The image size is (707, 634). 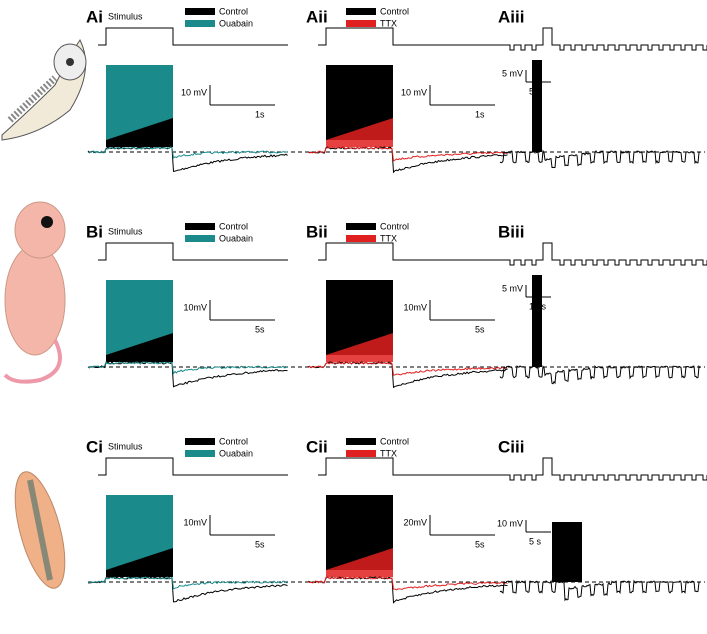 I want to click on mouse-pup, so click(x=34, y=292).